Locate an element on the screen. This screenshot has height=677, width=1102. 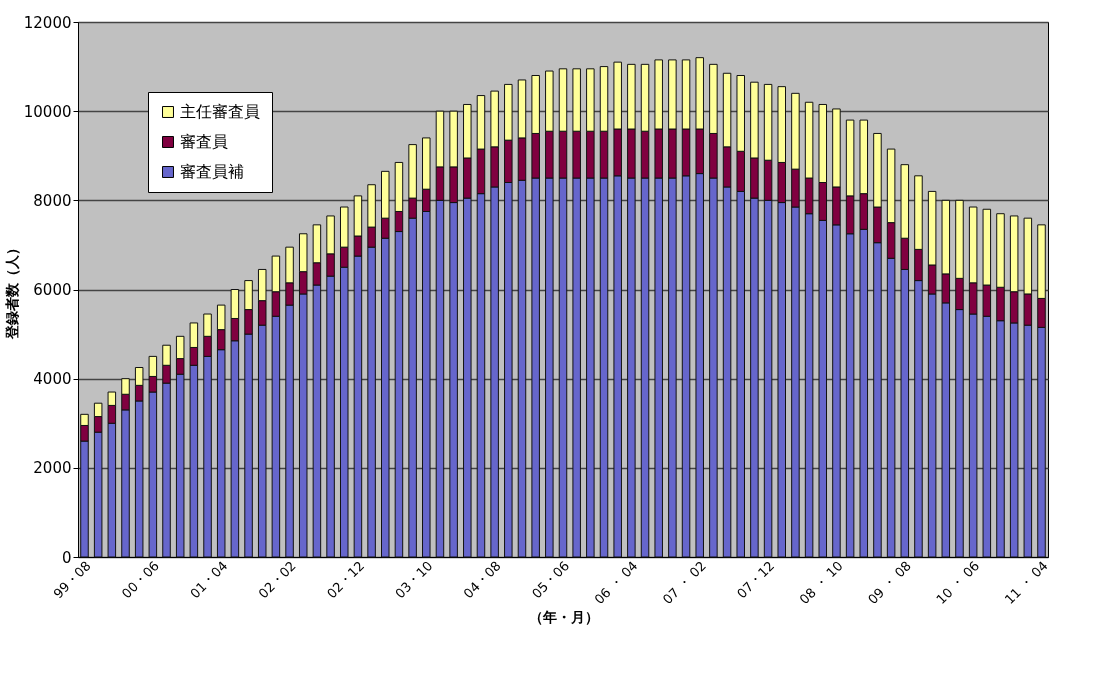
x-tick-label: 06 ・ 04 is located at coordinates (616, 583).